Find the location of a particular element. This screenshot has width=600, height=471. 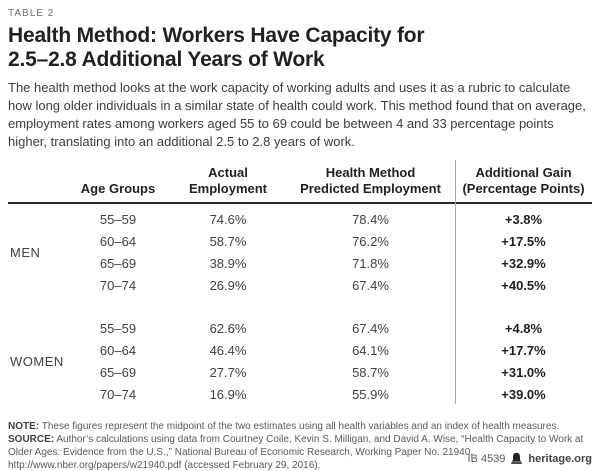

gain-cell: +39.0% is located at coordinates (523, 395).